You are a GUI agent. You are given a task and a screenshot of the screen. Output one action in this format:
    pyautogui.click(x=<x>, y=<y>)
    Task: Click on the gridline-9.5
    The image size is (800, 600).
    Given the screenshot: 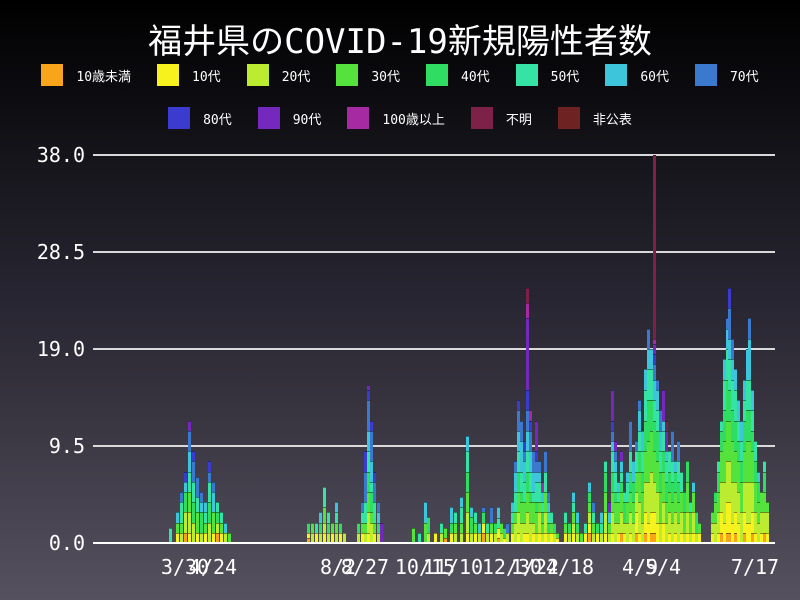 What is the action you would take?
    pyautogui.click(x=434, y=446)
    